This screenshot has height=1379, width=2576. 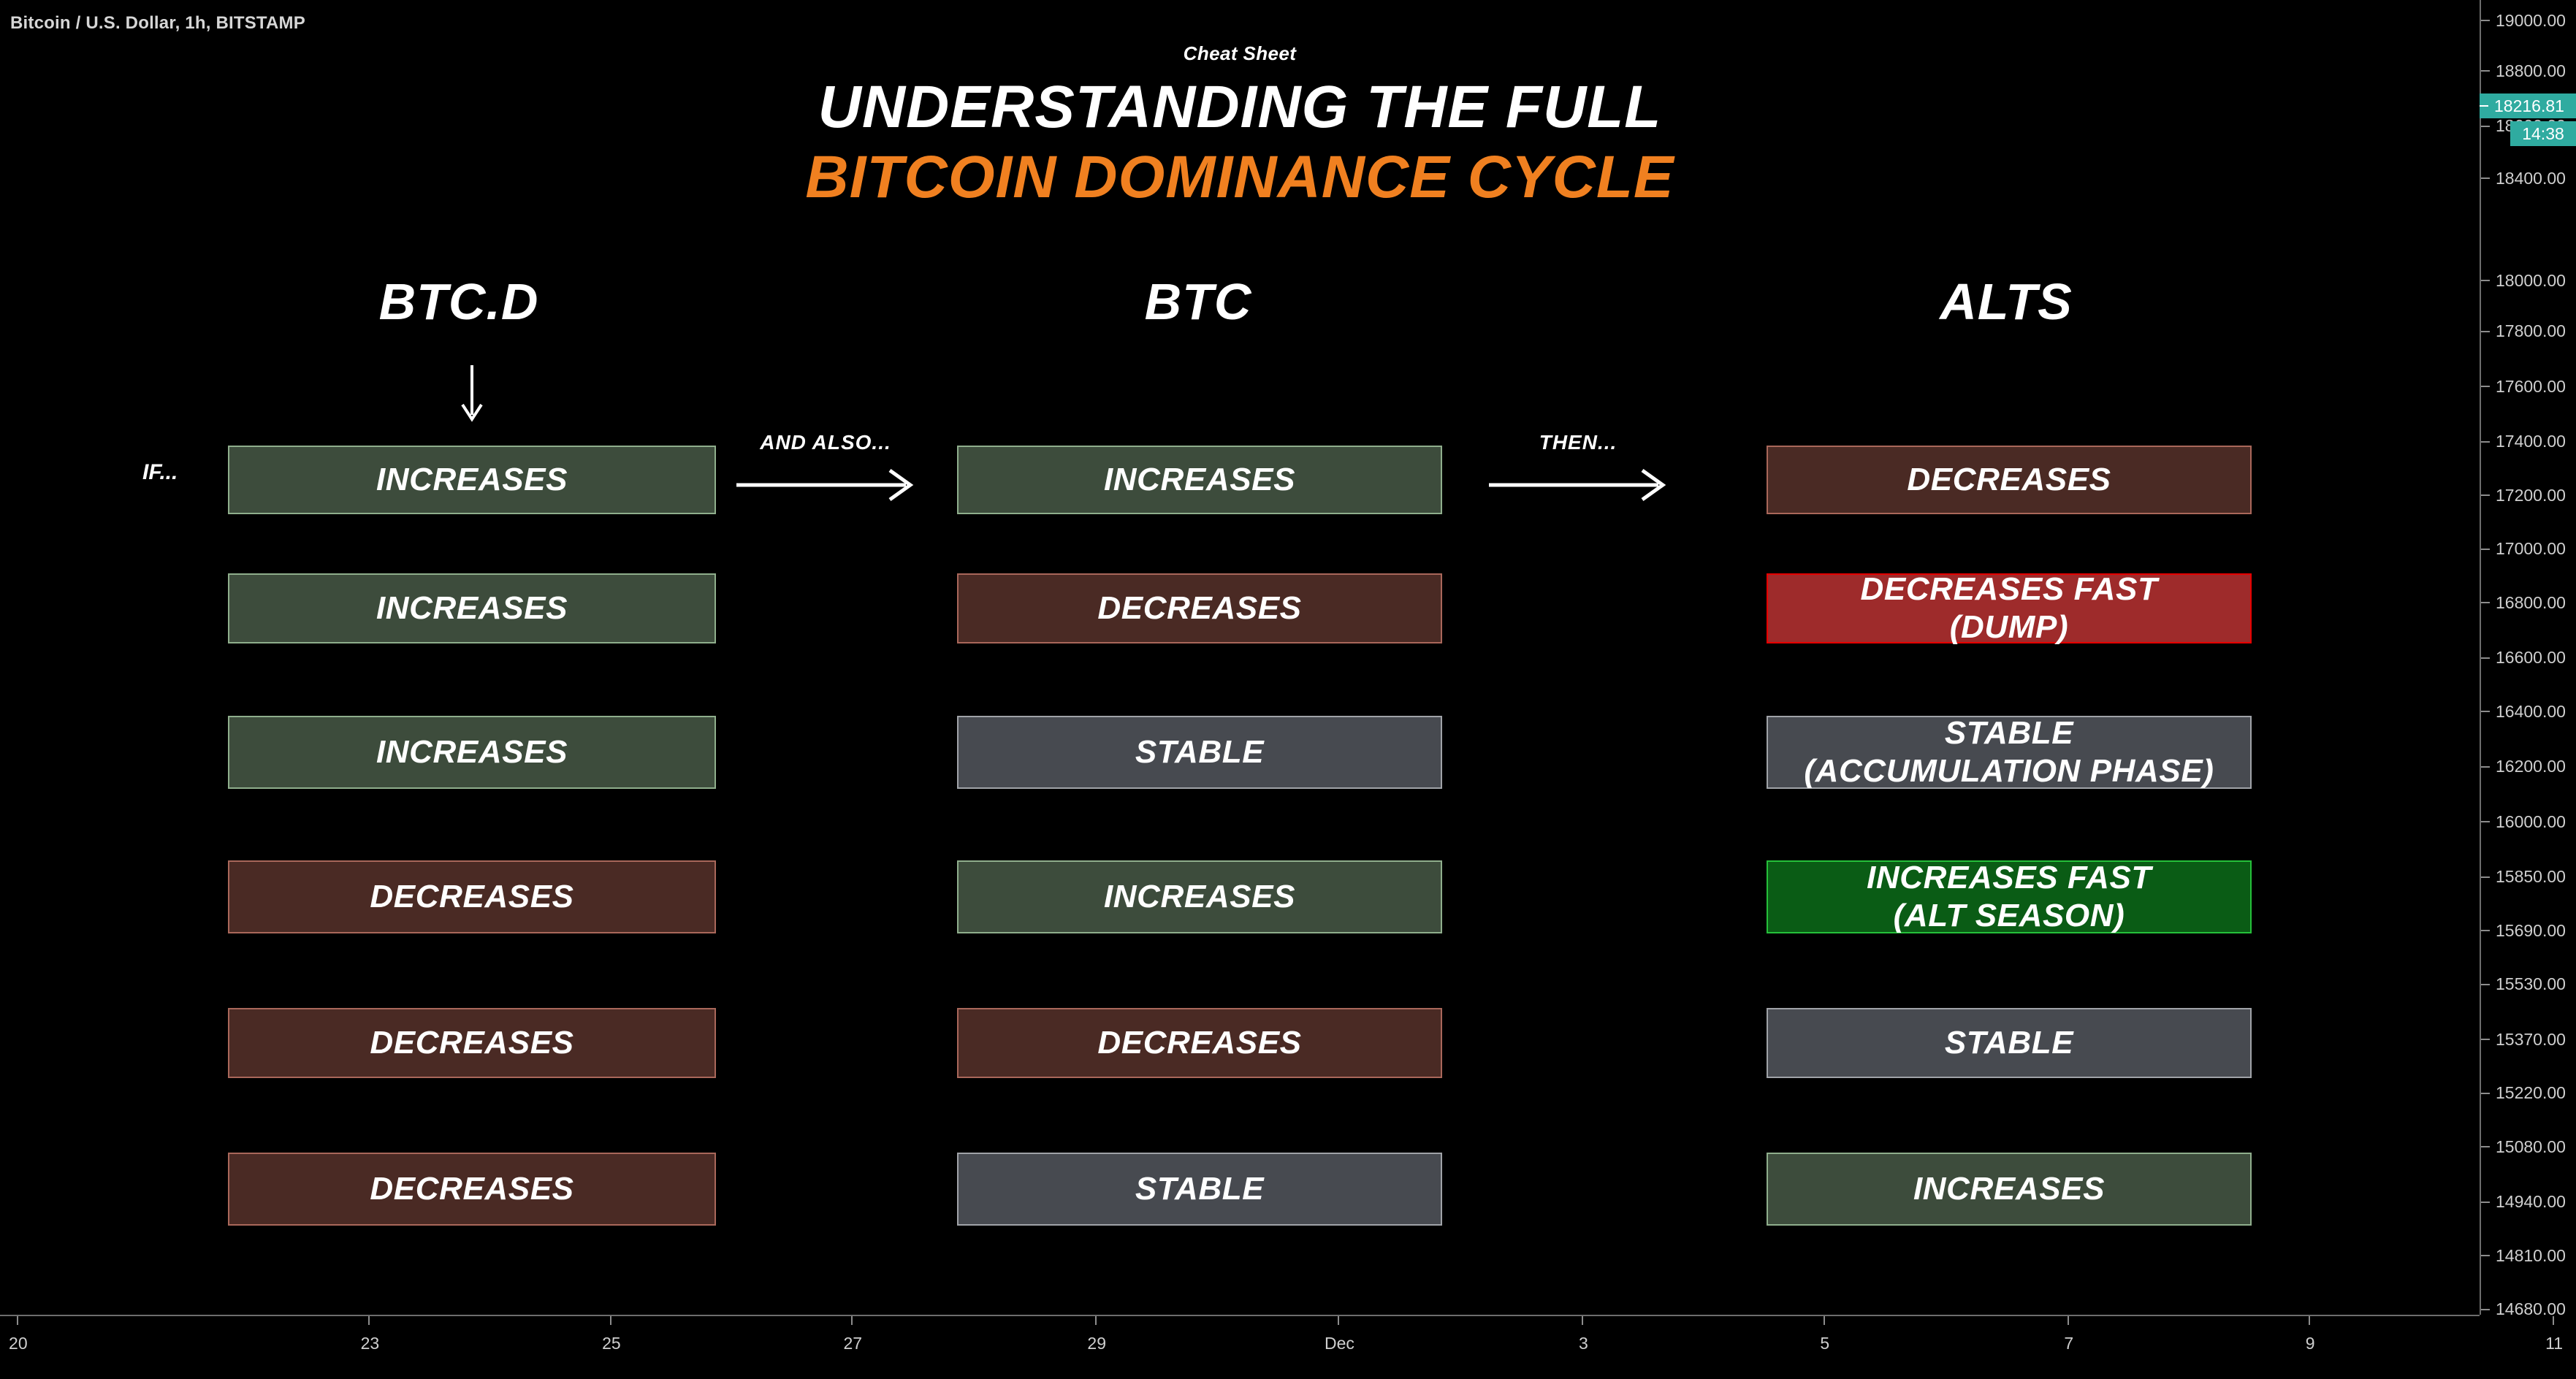 I want to click on price-tick: 14680.00, so click(x=2528, y=1309).